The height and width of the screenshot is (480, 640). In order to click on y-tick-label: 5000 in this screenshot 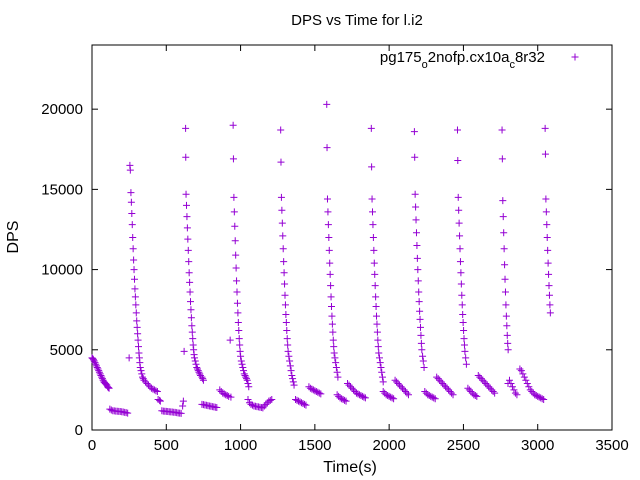, I will do `click(66, 350)`.